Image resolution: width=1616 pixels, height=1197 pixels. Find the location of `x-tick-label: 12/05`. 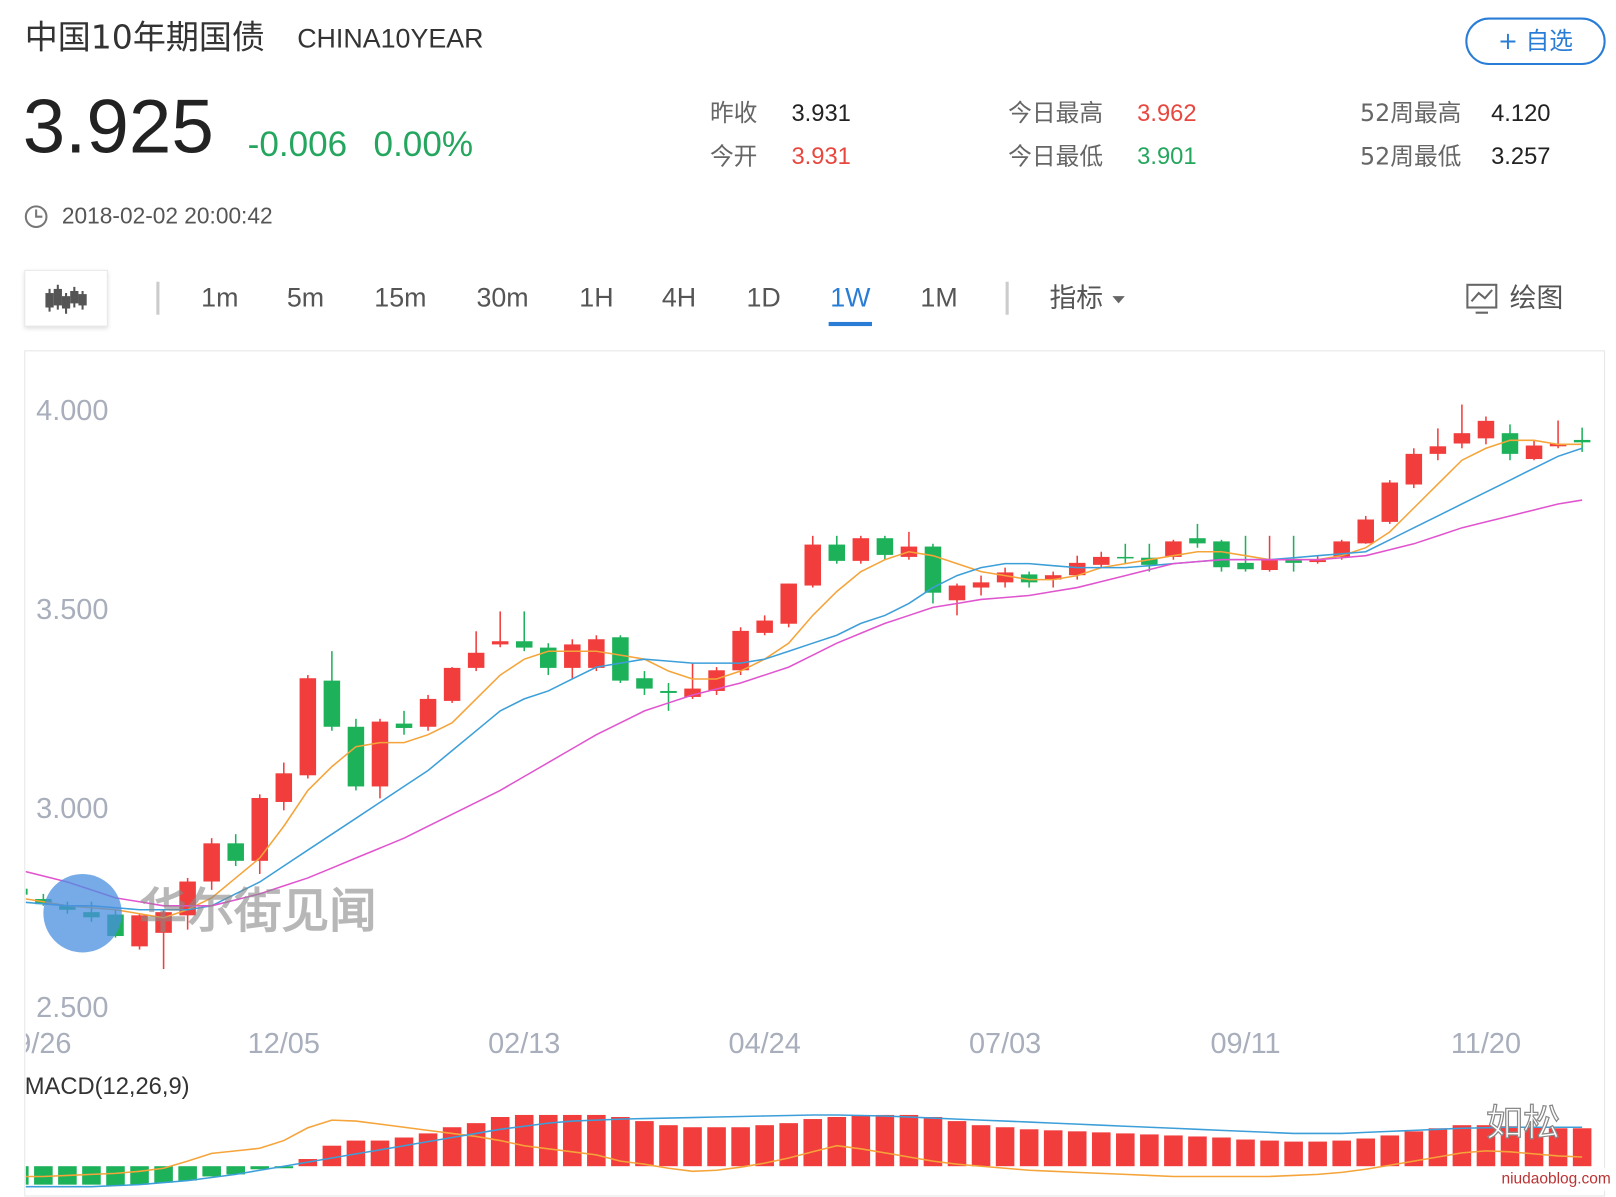

x-tick-label: 12/05 is located at coordinates (284, 1044).